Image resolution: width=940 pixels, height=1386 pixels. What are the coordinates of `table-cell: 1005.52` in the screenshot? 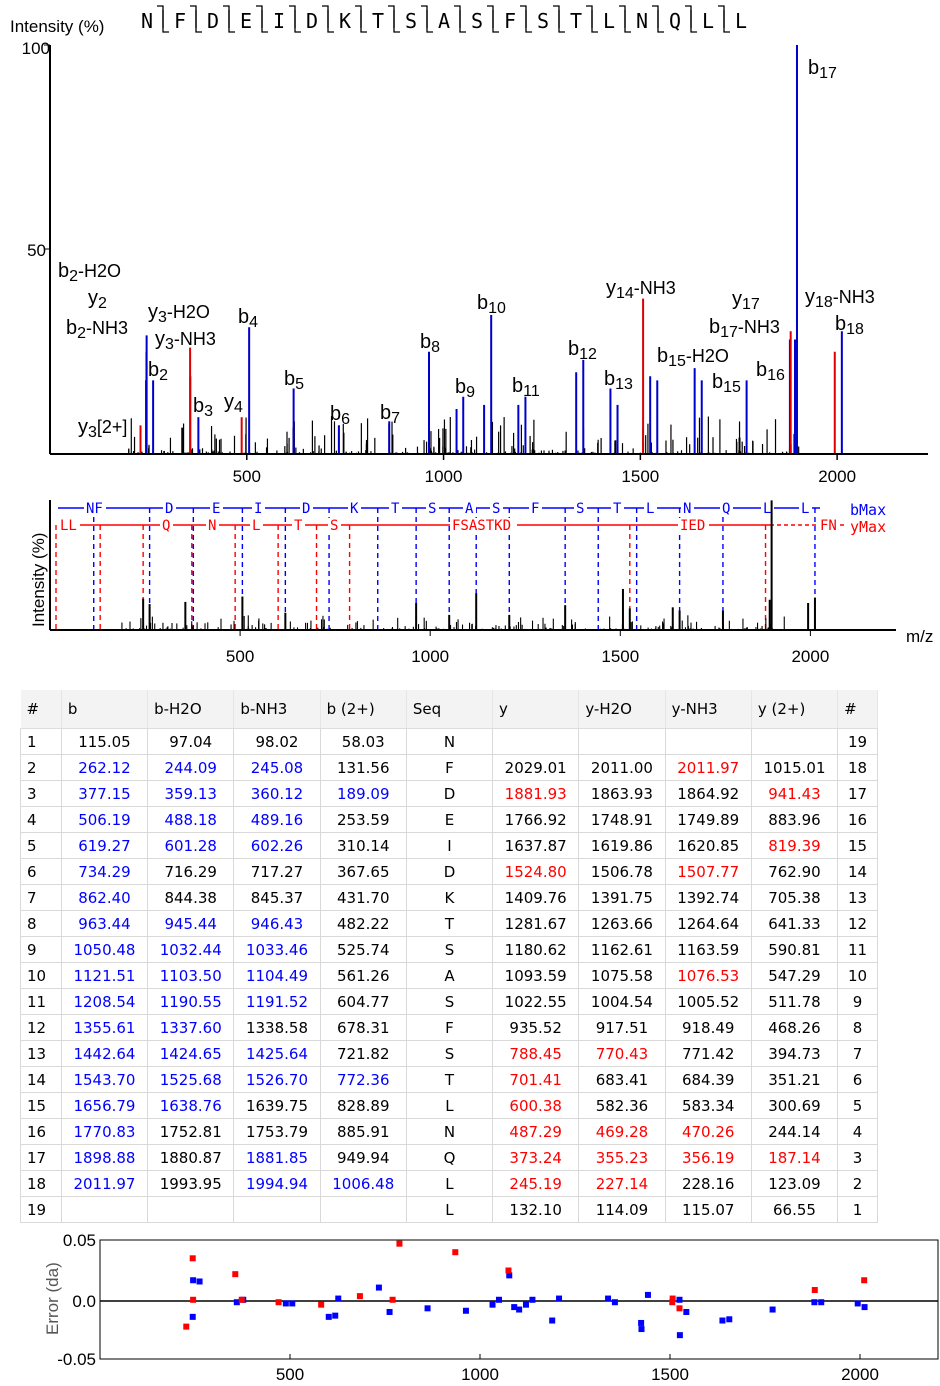 It's located at (708, 1001).